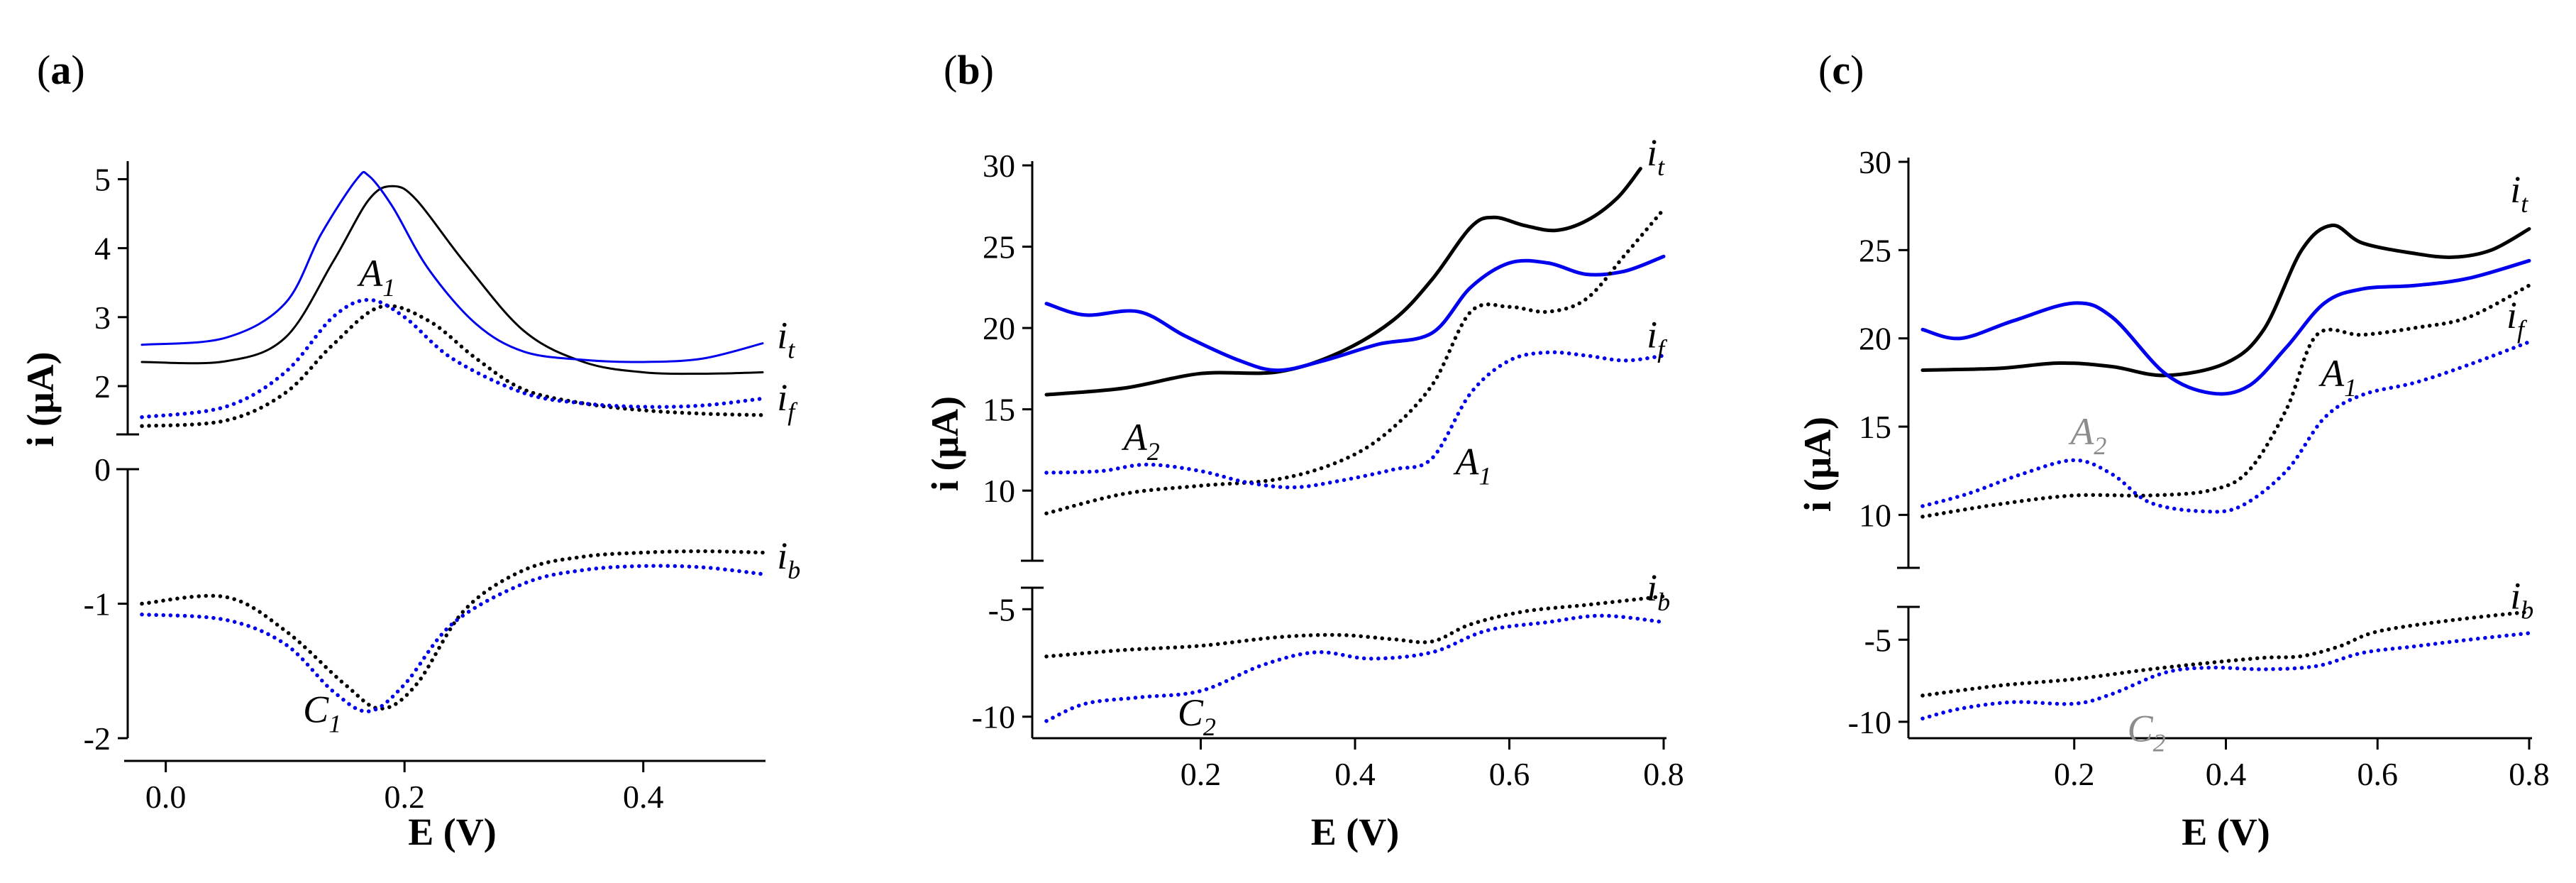 The width and height of the screenshot is (2576, 883). I want to click on panel-label: (c), so click(1841, 70).